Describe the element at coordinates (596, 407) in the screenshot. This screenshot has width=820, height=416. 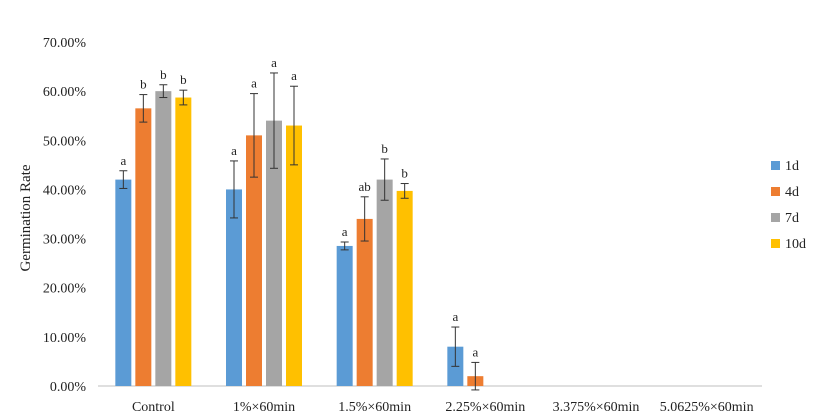
I see `x-category-label: 3.375%×60min` at that location.